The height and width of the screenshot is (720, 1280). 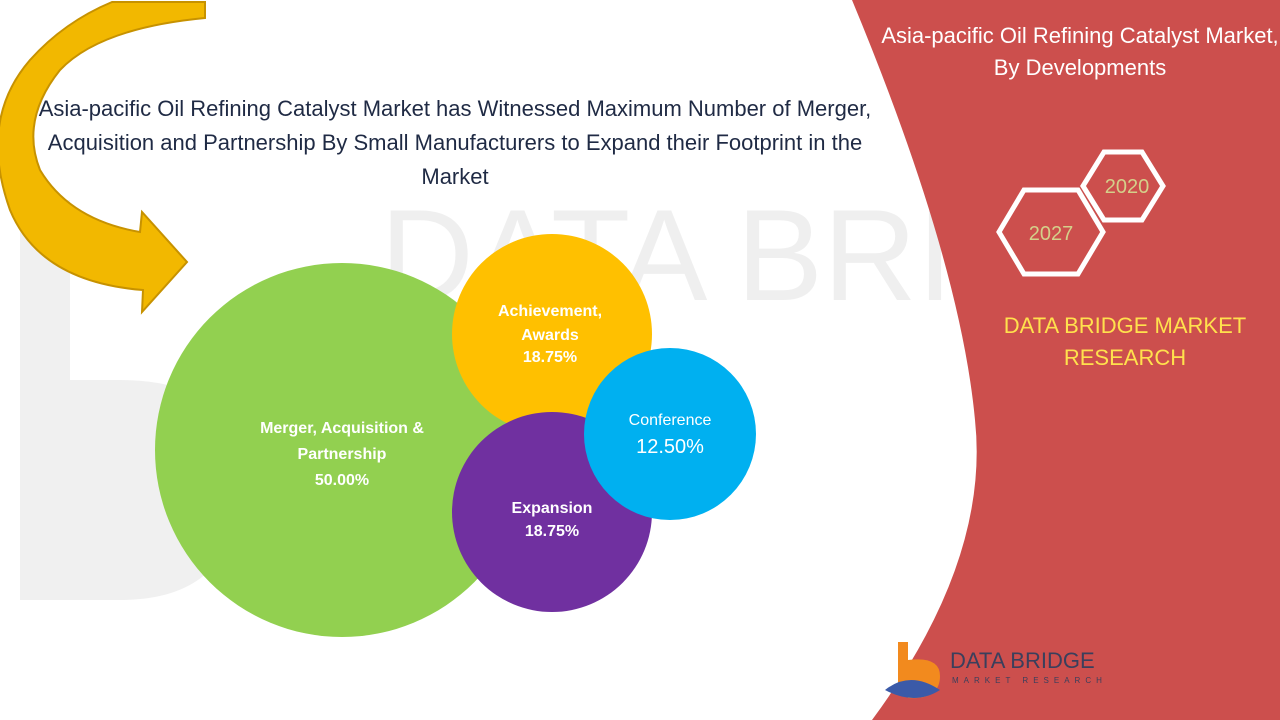 What do you see at coordinates (912, 670) in the screenshot?
I see `data-bridge-logo-icon` at bounding box center [912, 670].